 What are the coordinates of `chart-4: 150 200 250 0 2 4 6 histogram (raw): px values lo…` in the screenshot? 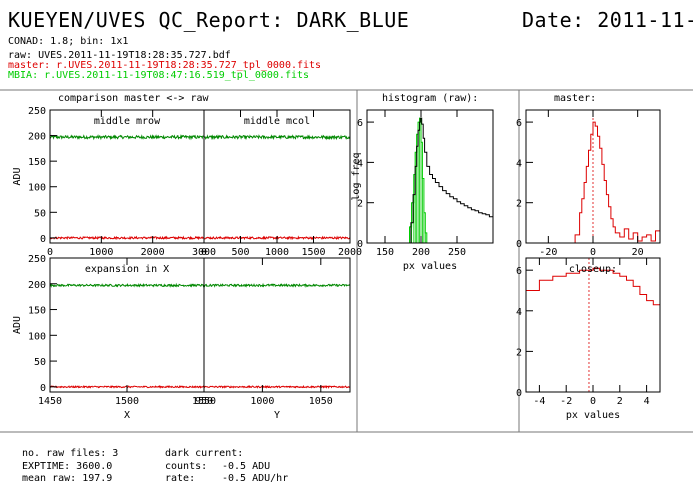 It's located at (422, 182).